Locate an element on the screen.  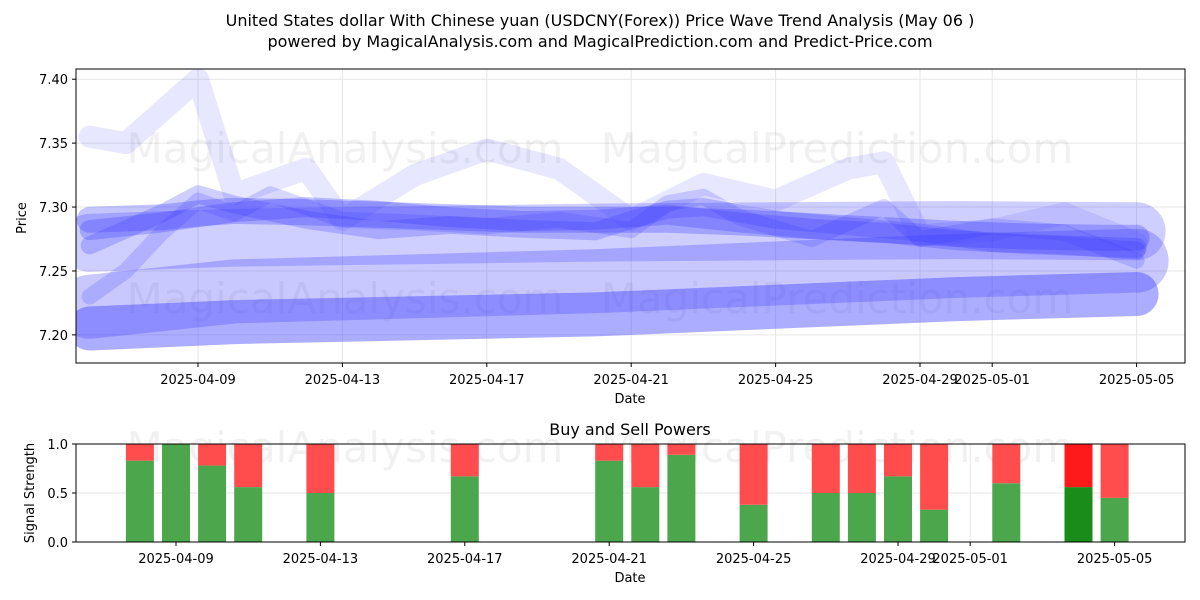
power-y-ticks: 0.0 0.5 1.0 is located at coordinates (61, 494).